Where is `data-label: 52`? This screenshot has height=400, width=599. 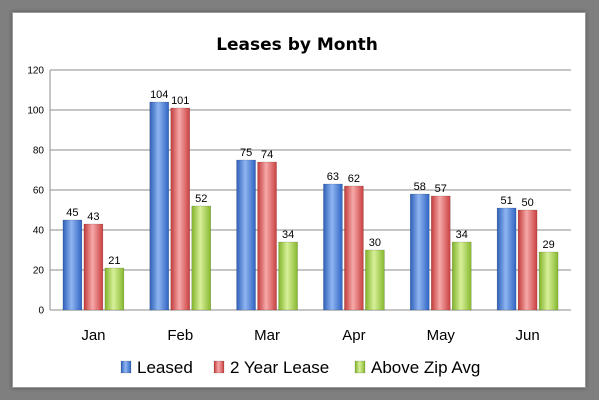
data-label: 52 is located at coordinates (201, 199).